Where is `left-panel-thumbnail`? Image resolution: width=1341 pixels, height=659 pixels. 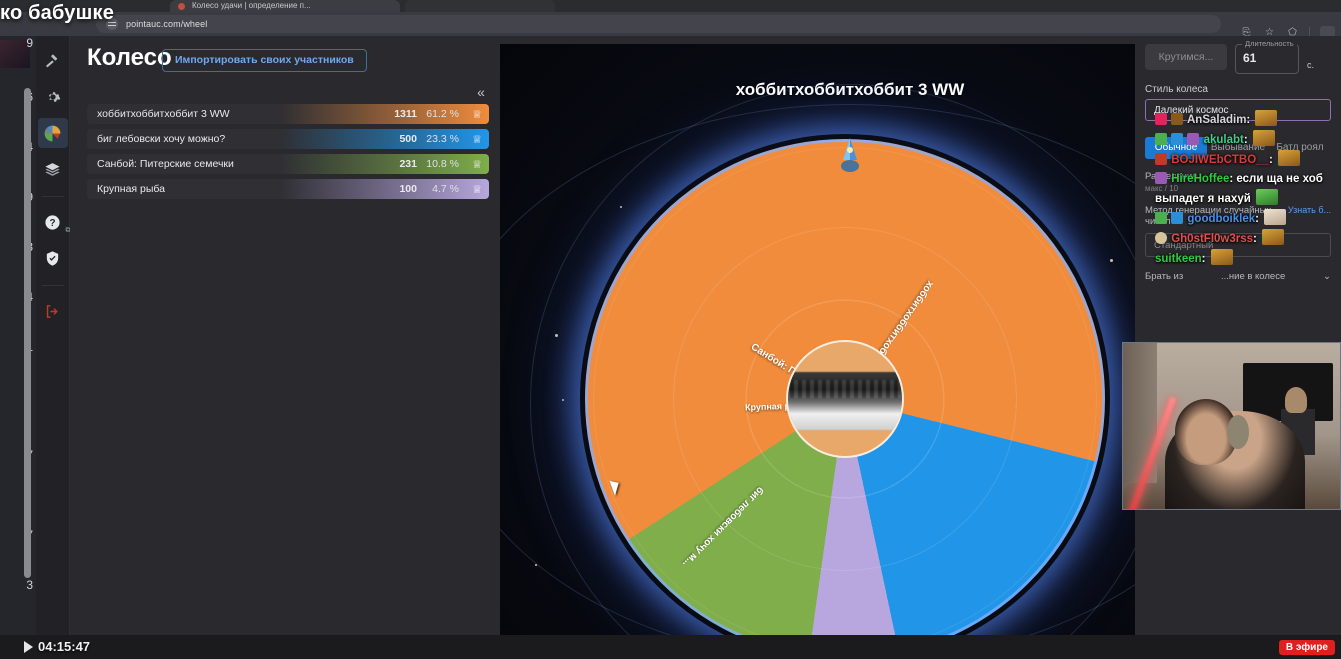 left-panel-thumbnail is located at coordinates (15, 54).